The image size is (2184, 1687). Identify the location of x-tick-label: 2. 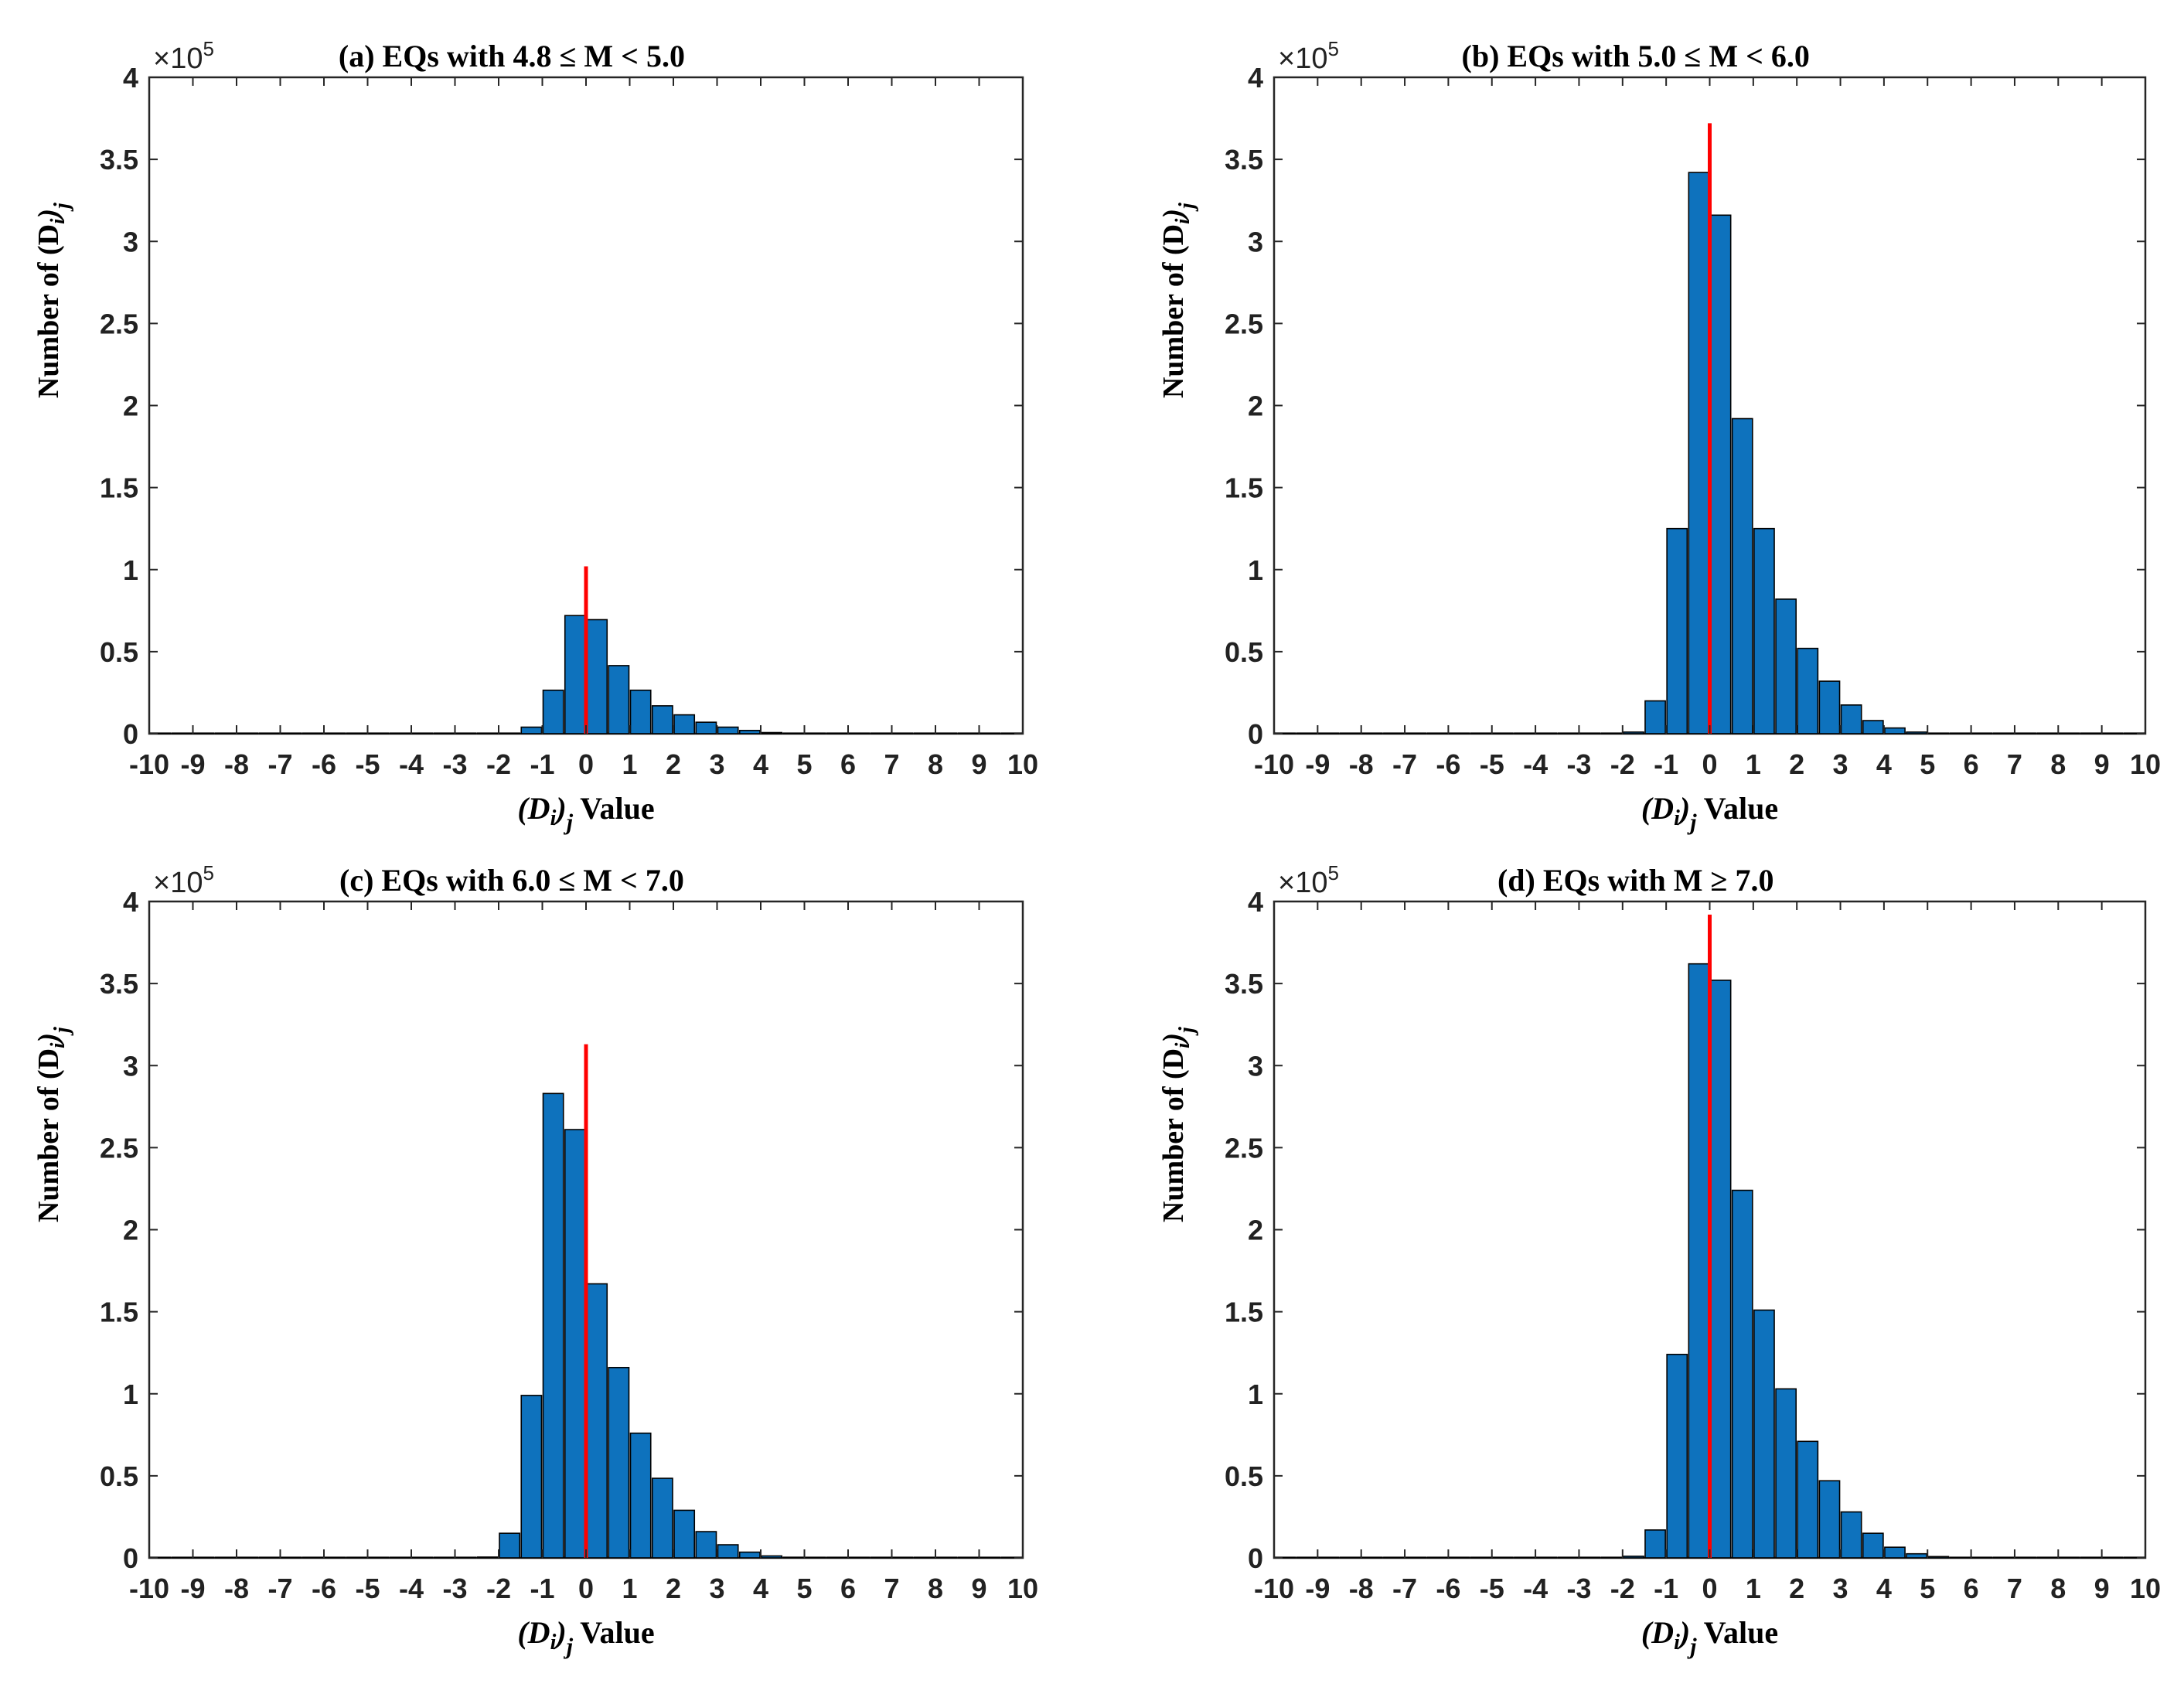
(1796, 764).